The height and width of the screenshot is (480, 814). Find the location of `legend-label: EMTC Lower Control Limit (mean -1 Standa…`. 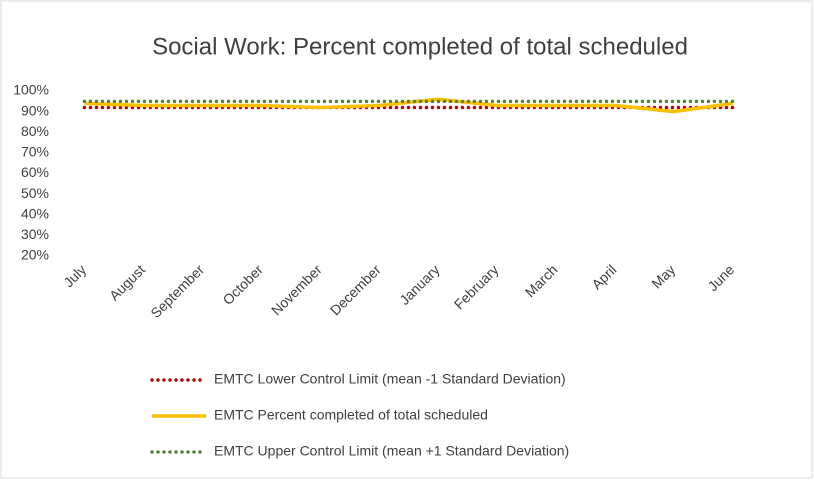

legend-label: EMTC Lower Control Limit (mean -1 Standa… is located at coordinates (390, 379).